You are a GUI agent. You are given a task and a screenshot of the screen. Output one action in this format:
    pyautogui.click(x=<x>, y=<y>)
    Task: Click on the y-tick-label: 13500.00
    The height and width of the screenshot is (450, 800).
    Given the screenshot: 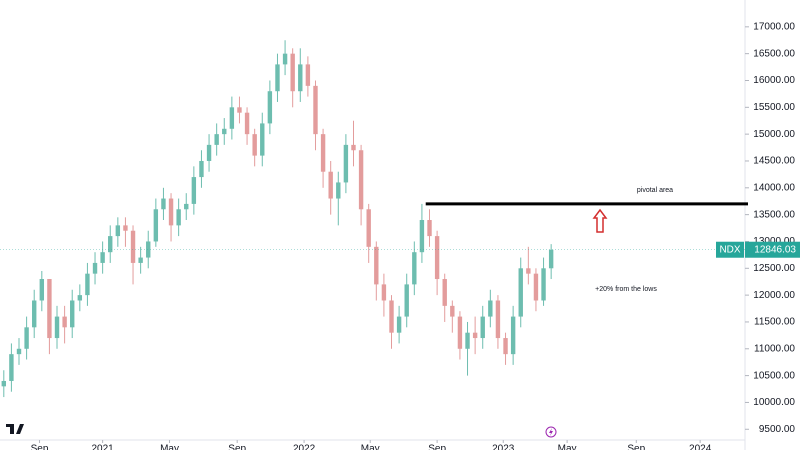 What is the action you would take?
    pyautogui.click(x=774, y=214)
    